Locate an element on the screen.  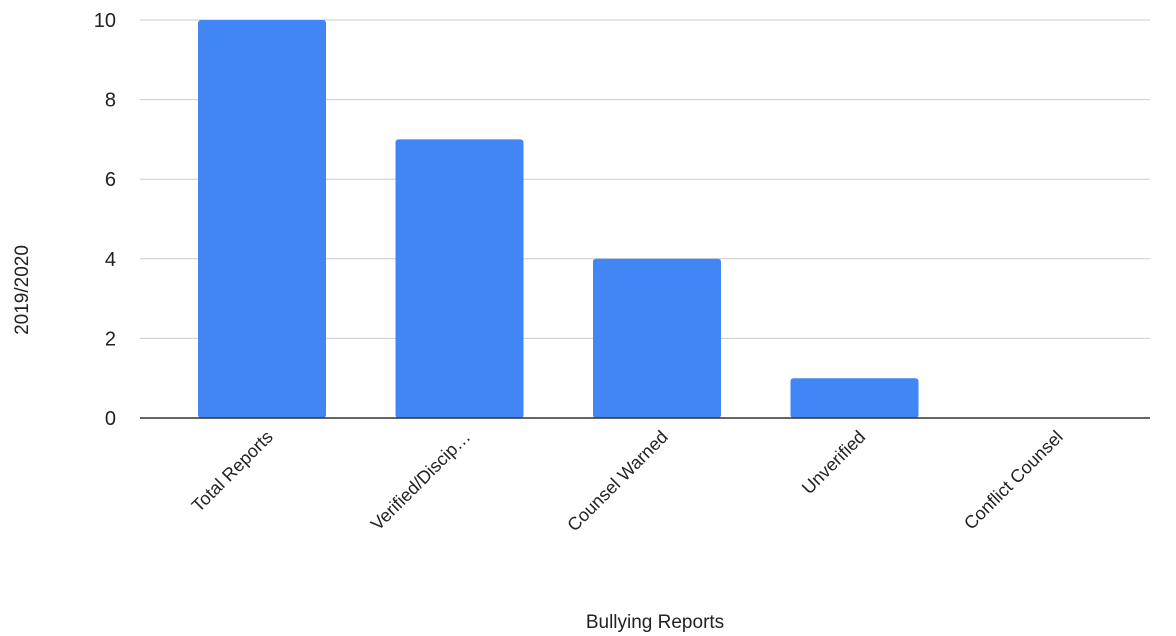
y-tick-label: 4 is located at coordinates (110, 260).